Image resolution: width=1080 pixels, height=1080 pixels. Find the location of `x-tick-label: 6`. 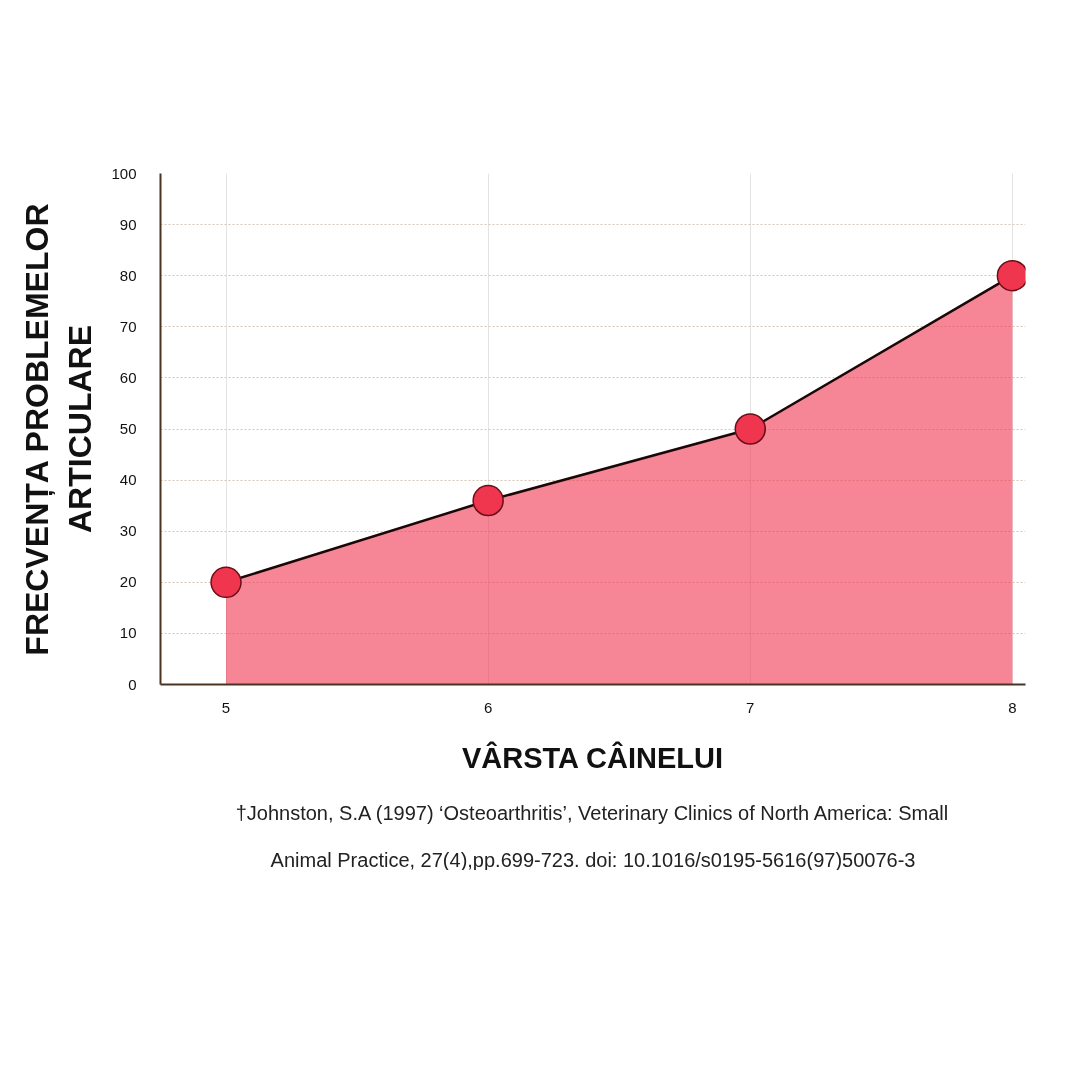

x-tick-label: 6 is located at coordinates (488, 707).